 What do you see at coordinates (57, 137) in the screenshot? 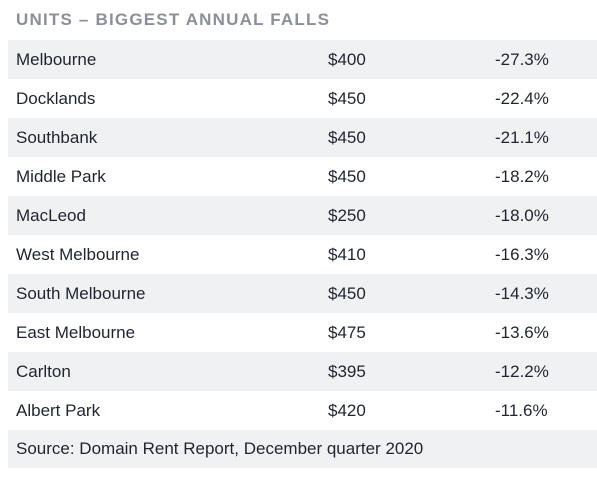
I see `suburb-cell: Southbank` at bounding box center [57, 137].